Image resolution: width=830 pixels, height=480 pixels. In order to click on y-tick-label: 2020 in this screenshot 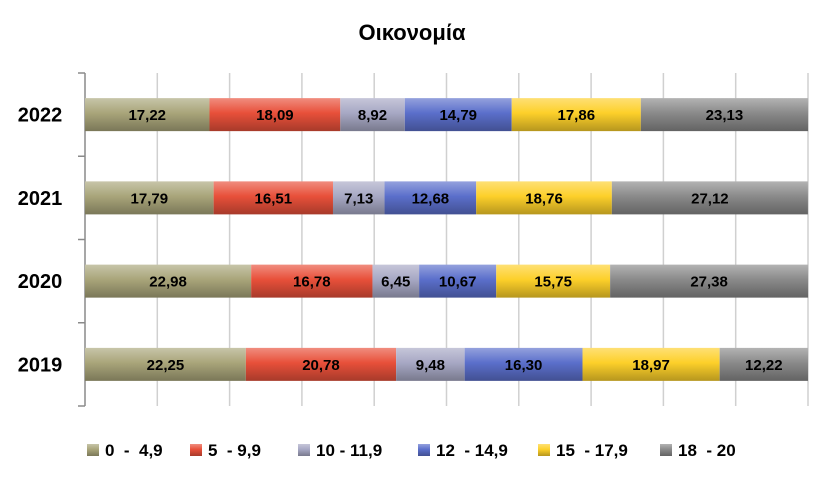, I will do `click(40, 282)`.